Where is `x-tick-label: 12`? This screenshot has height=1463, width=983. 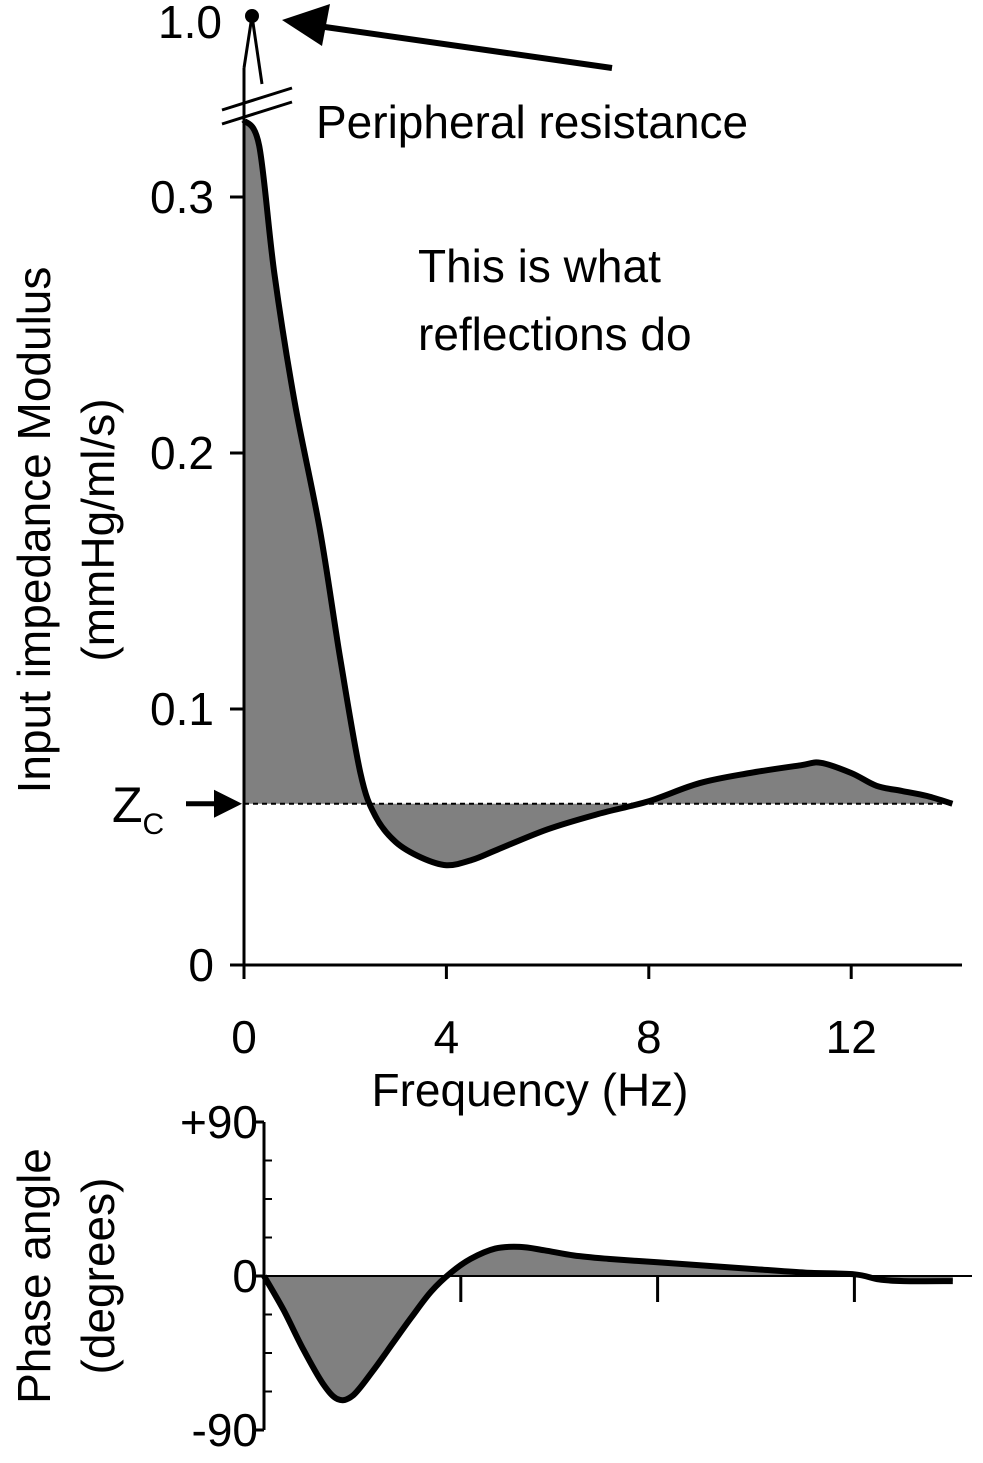
x-tick-label: 12 is located at coordinates (851, 1037).